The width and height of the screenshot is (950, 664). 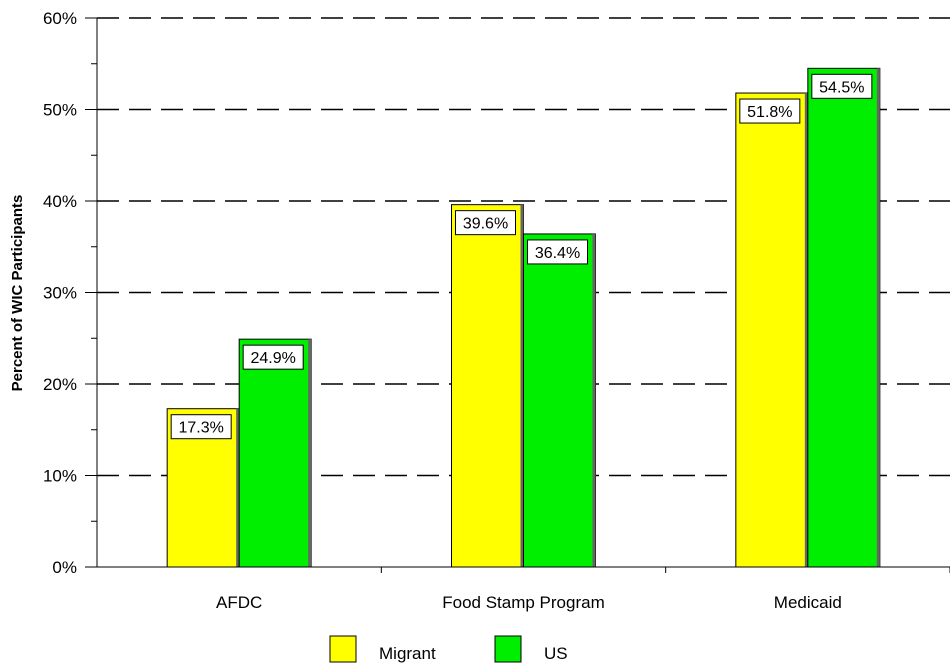 What do you see at coordinates (343, 649) in the screenshot?
I see `legend-swatch-migrant` at bounding box center [343, 649].